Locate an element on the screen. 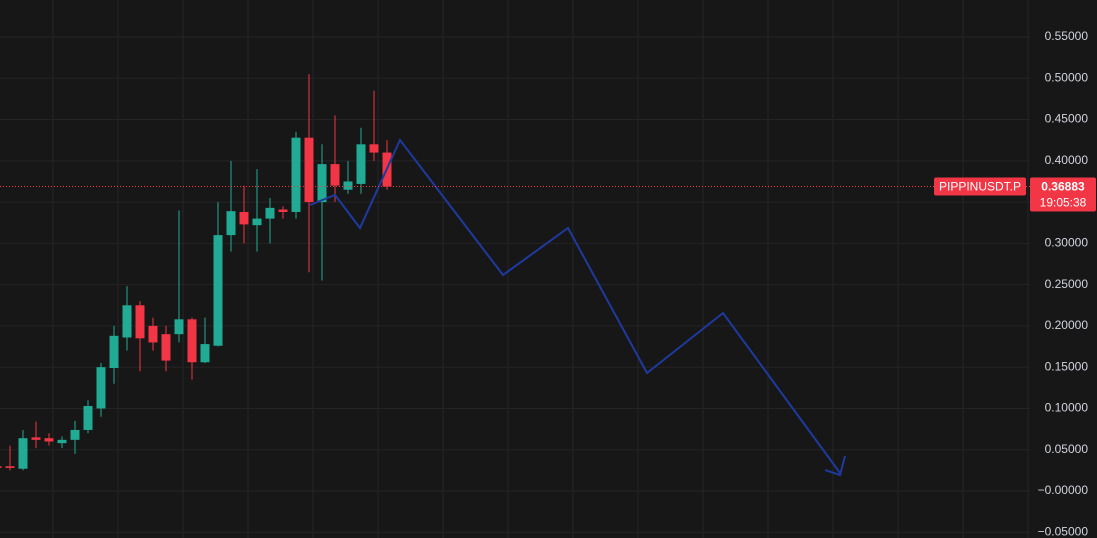  y-tick-label: 0.20000 is located at coordinates (1067, 325).